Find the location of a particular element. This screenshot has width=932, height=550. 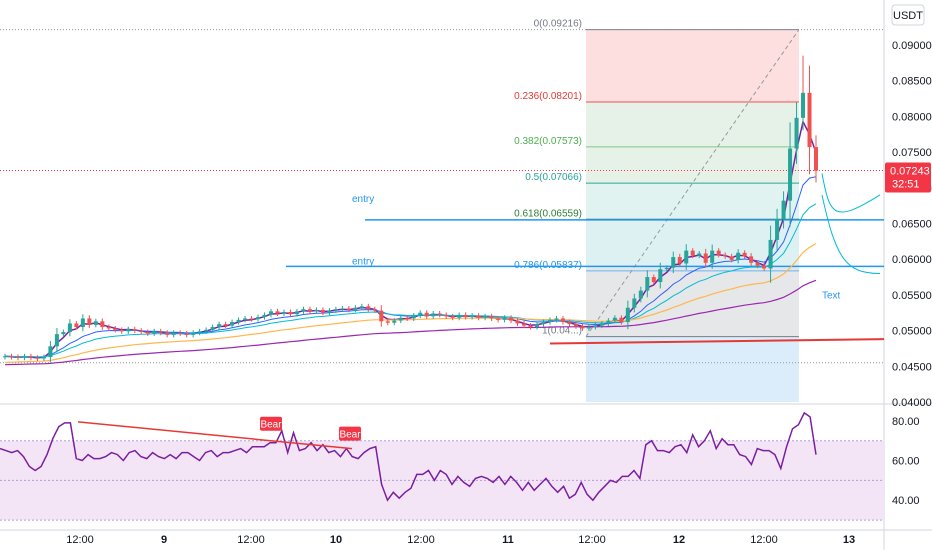

price-tick-label: 0.05000 is located at coordinates (912, 332).